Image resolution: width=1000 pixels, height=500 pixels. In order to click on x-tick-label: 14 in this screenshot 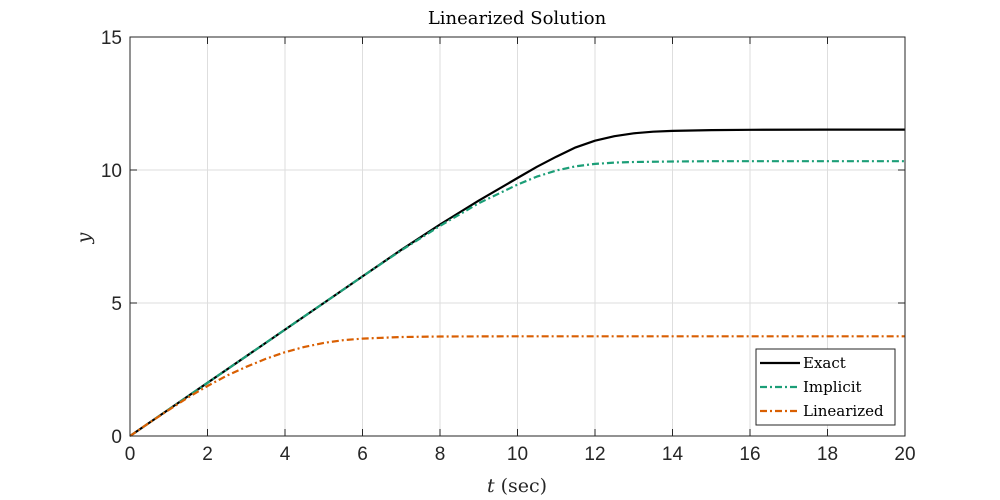, I will do `click(673, 454)`.